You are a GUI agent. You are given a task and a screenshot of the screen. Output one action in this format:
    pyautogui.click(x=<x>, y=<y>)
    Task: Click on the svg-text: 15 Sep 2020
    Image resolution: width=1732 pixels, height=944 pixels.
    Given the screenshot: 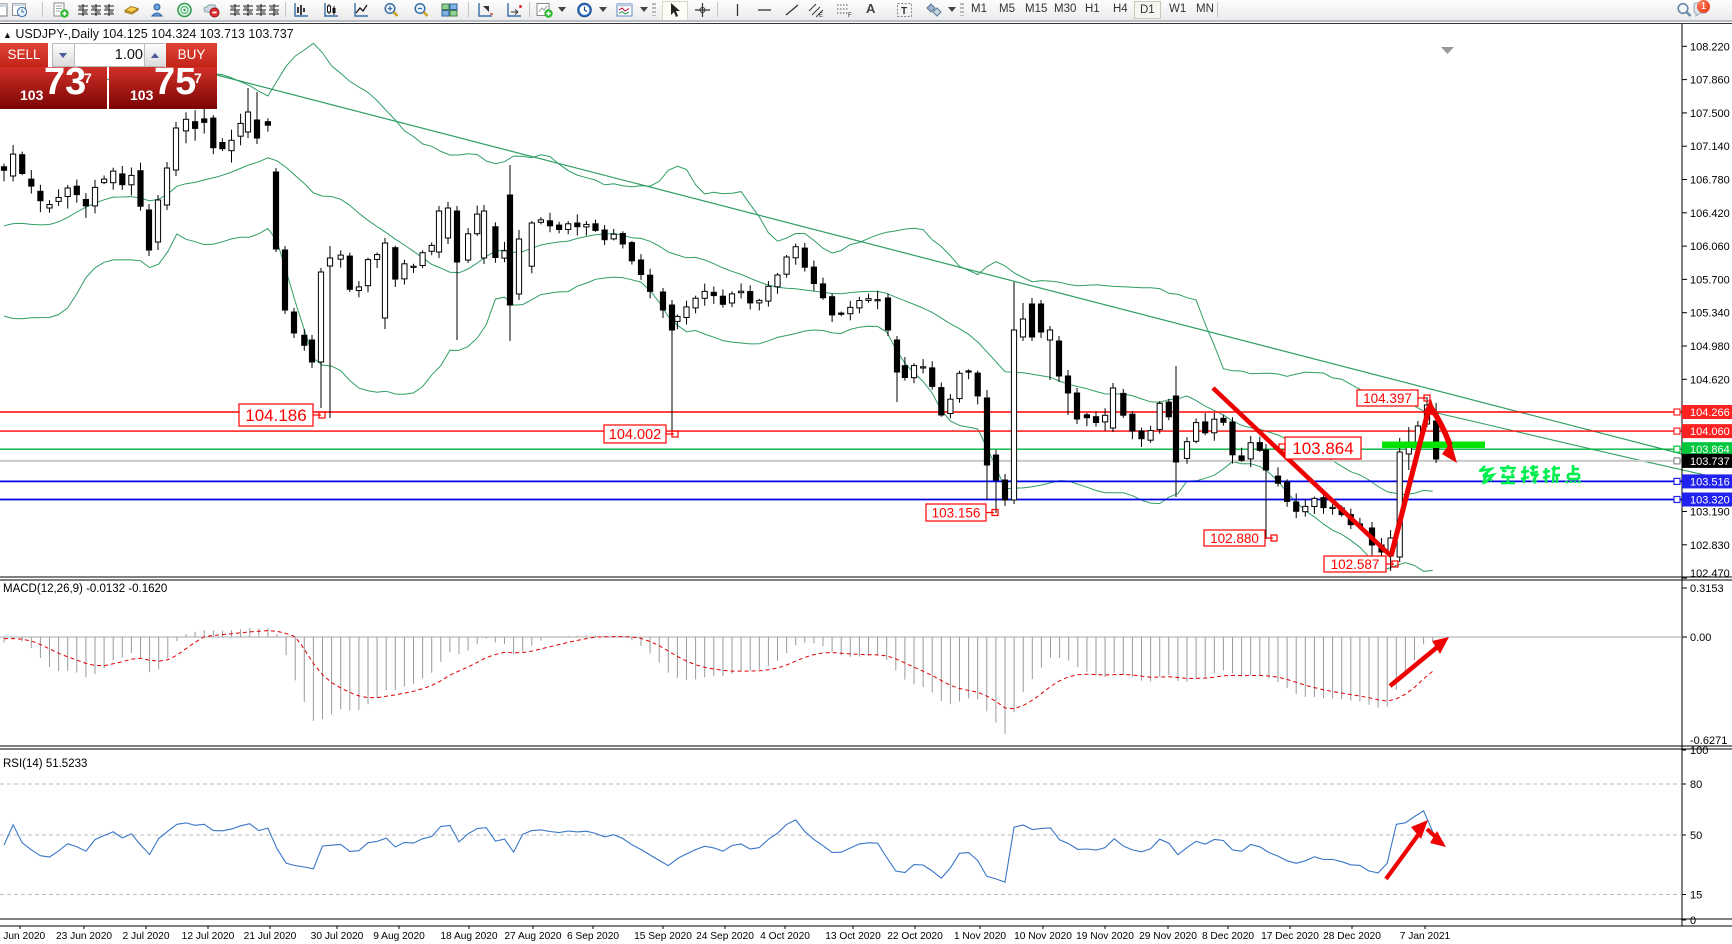 What is the action you would take?
    pyautogui.click(x=663, y=936)
    